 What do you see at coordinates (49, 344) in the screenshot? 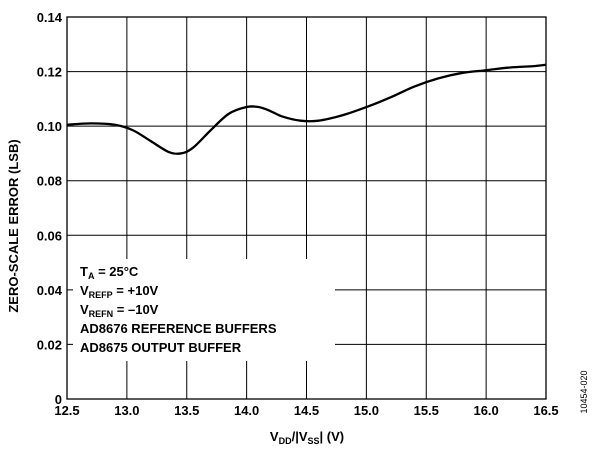
I see `y-tick-label: 0.02` at bounding box center [49, 344].